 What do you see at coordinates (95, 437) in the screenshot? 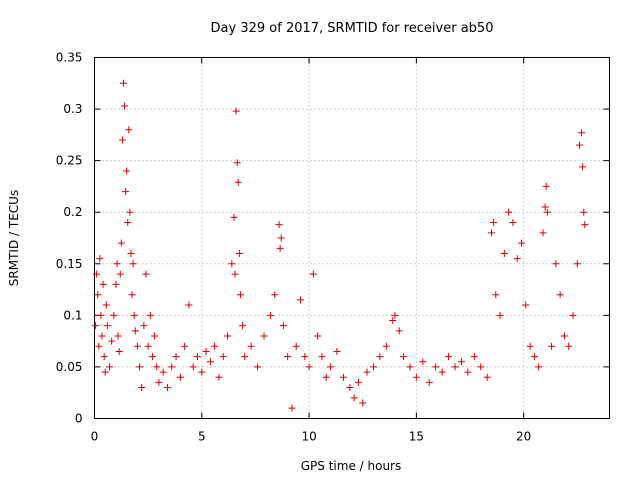
I see `x-tick-label: 0` at bounding box center [95, 437].